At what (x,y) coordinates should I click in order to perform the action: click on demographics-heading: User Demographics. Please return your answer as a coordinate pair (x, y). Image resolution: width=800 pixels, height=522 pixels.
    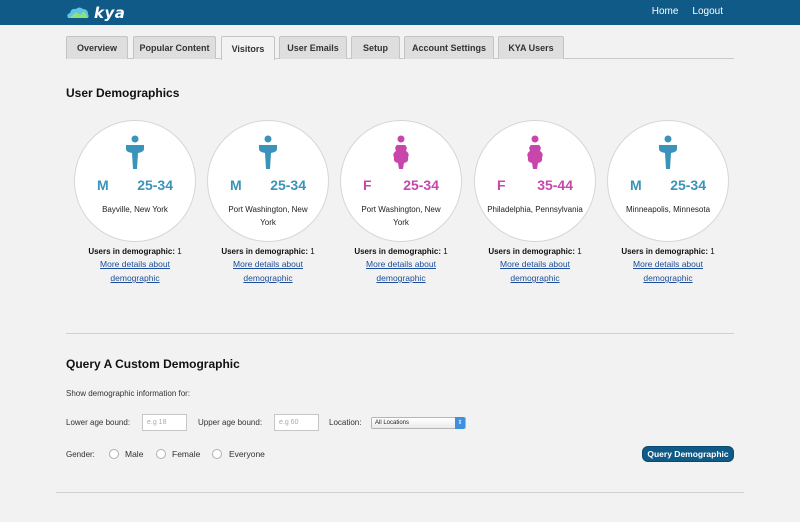
    Looking at the image, I should click on (123, 93).